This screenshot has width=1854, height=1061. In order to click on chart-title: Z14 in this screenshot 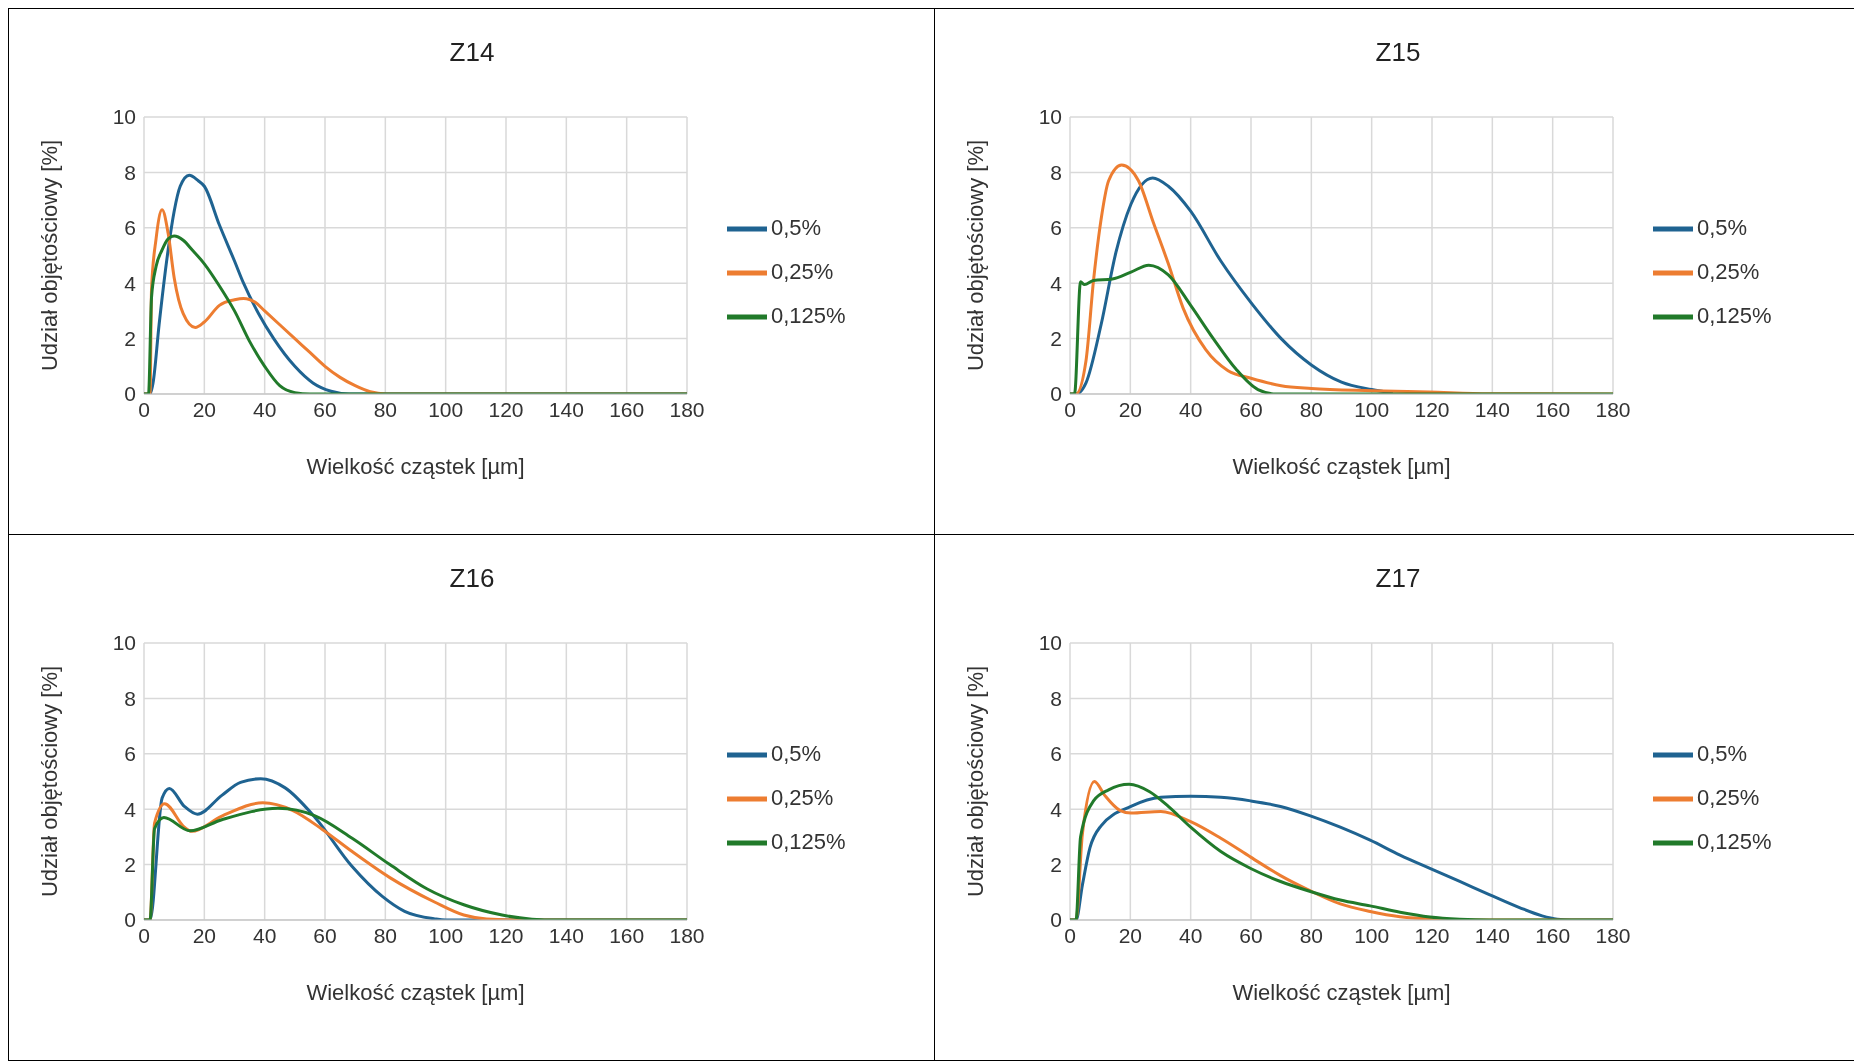, I will do `click(472, 52)`.